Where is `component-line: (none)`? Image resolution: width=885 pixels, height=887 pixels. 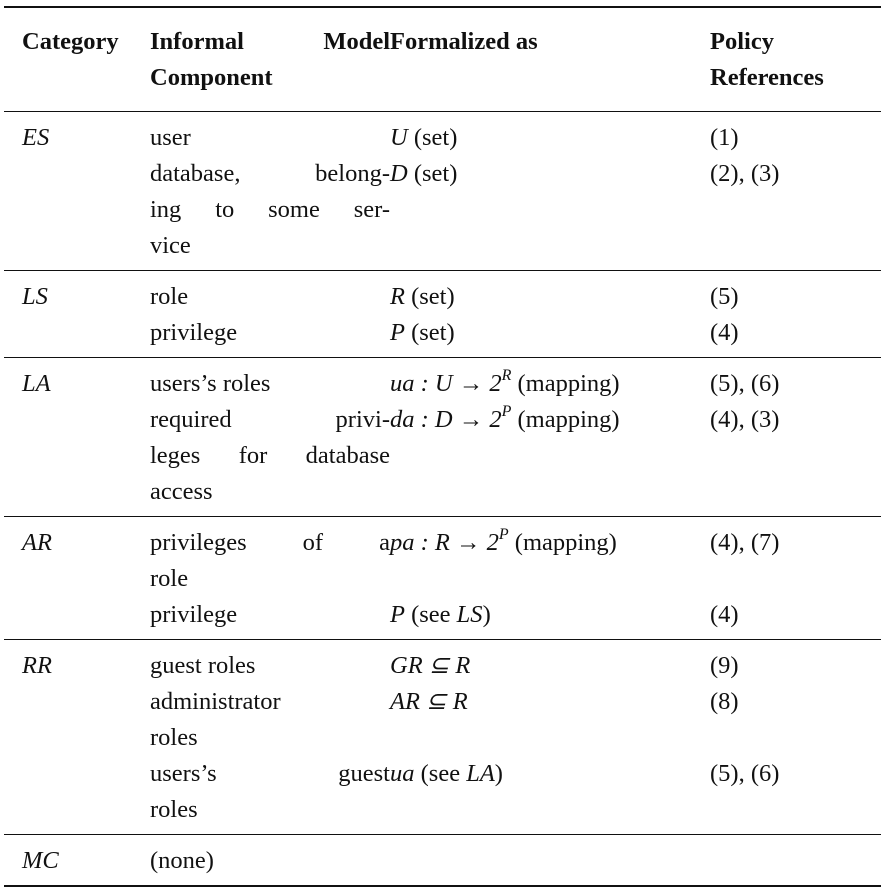
component-line: (none) is located at coordinates (182, 860).